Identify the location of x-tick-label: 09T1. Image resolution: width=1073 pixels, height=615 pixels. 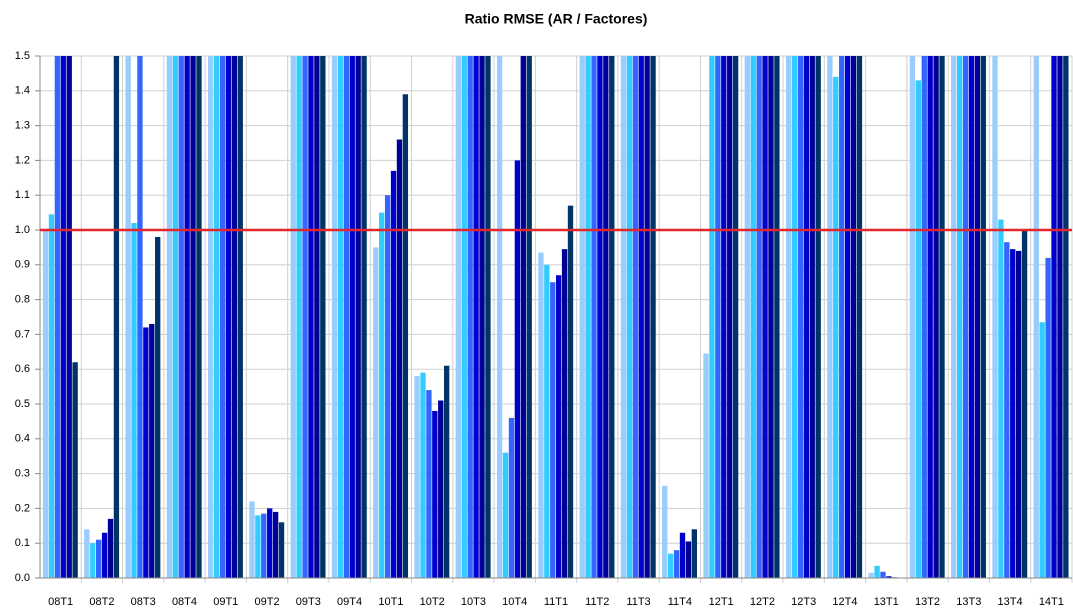
(225, 602).